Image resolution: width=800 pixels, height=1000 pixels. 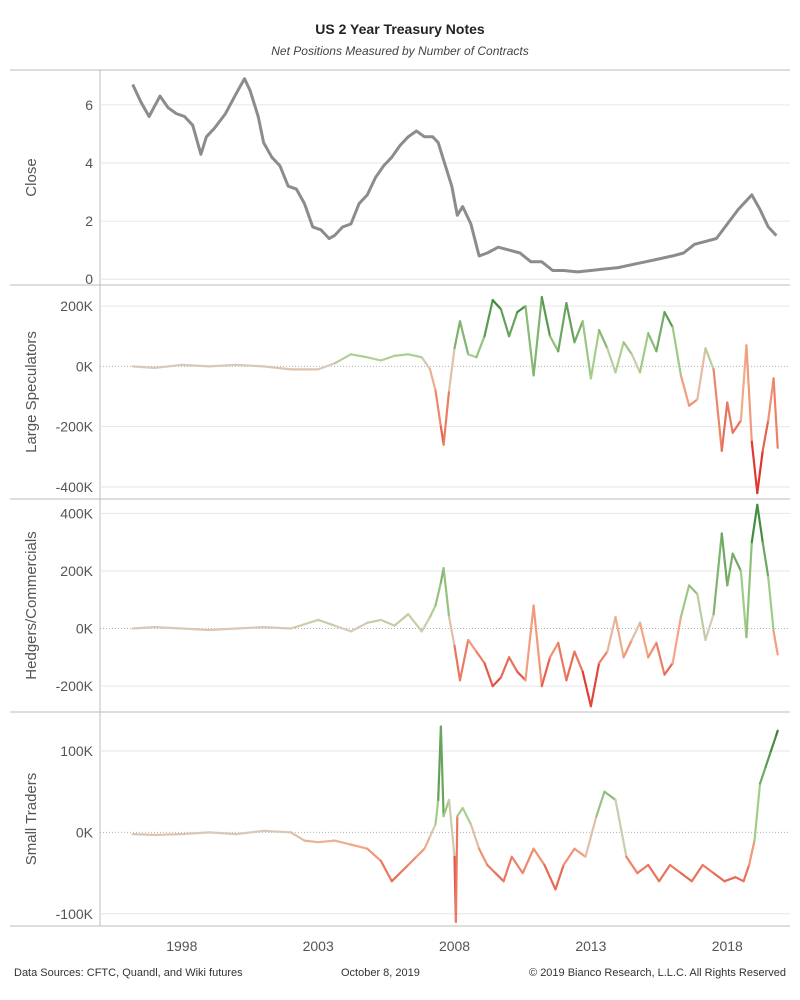 I want to click on y-tick-label: 200K, so click(x=76, y=571).